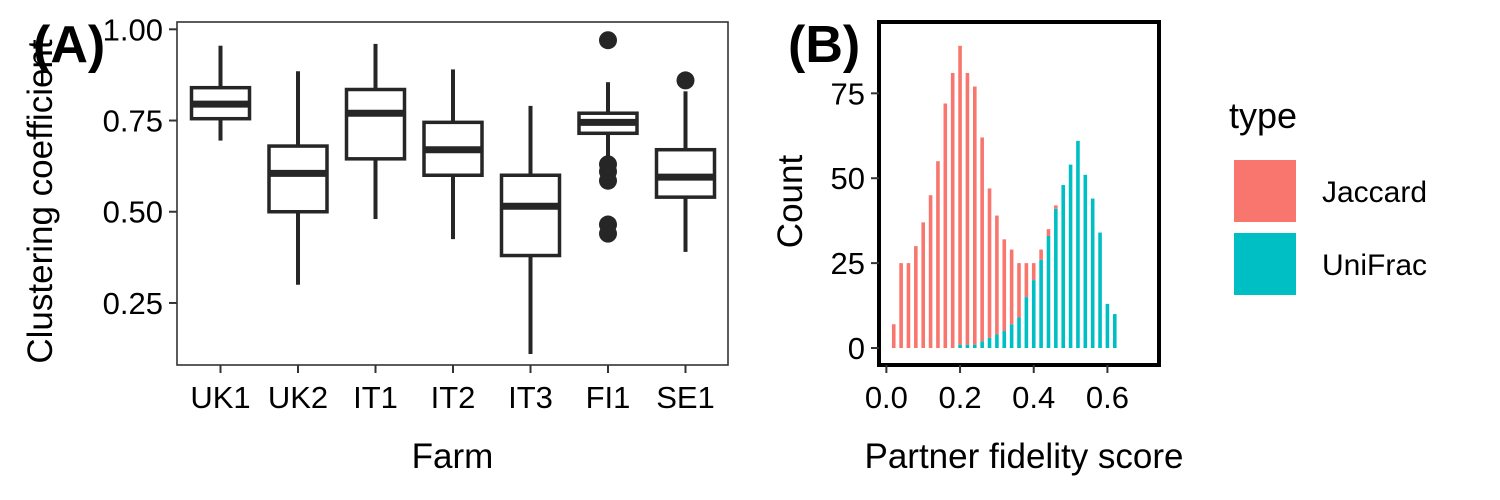  I want to click on box-it3, so click(530, 230).